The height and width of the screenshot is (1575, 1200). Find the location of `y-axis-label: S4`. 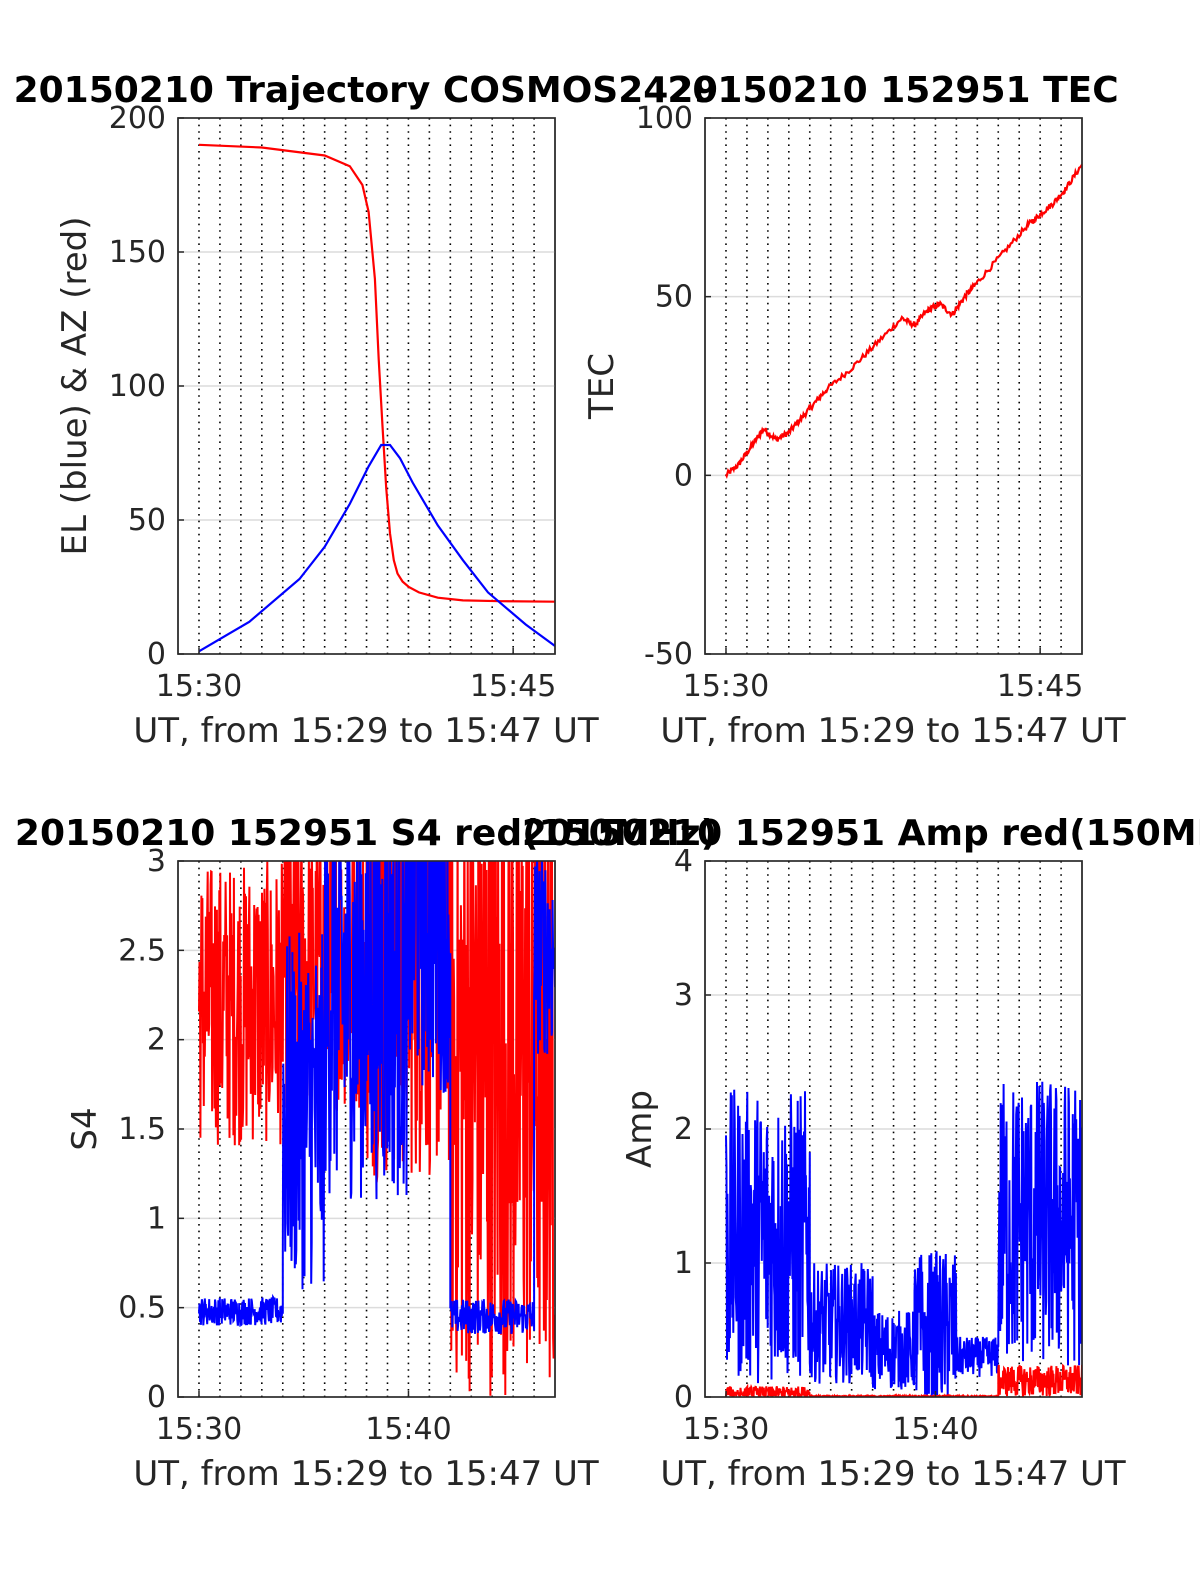

y-axis-label: S4 is located at coordinates (85, 1128).